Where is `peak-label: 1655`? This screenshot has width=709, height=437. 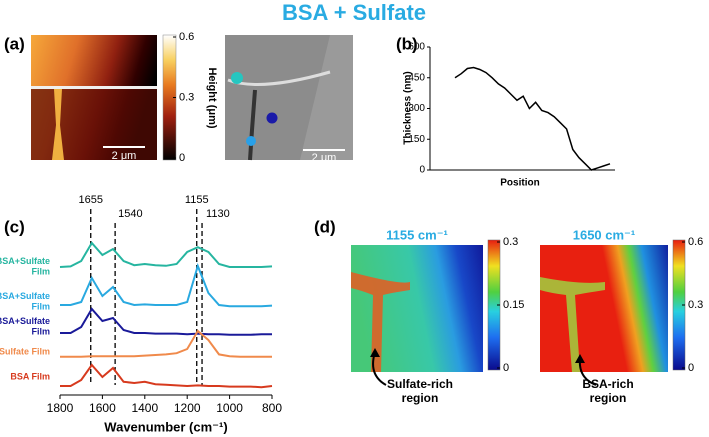
peak-label: 1655 is located at coordinates (90, 200).